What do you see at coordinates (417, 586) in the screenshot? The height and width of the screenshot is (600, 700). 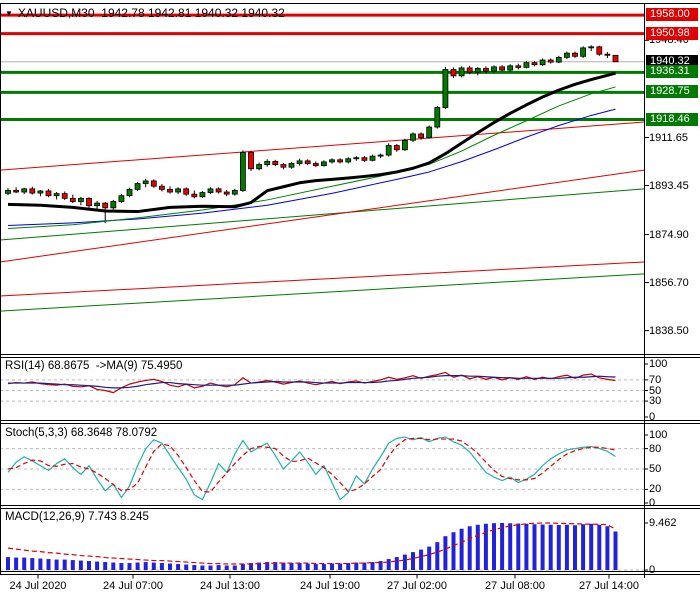 I see `time-label: 27 Jul 02:00` at bounding box center [417, 586].